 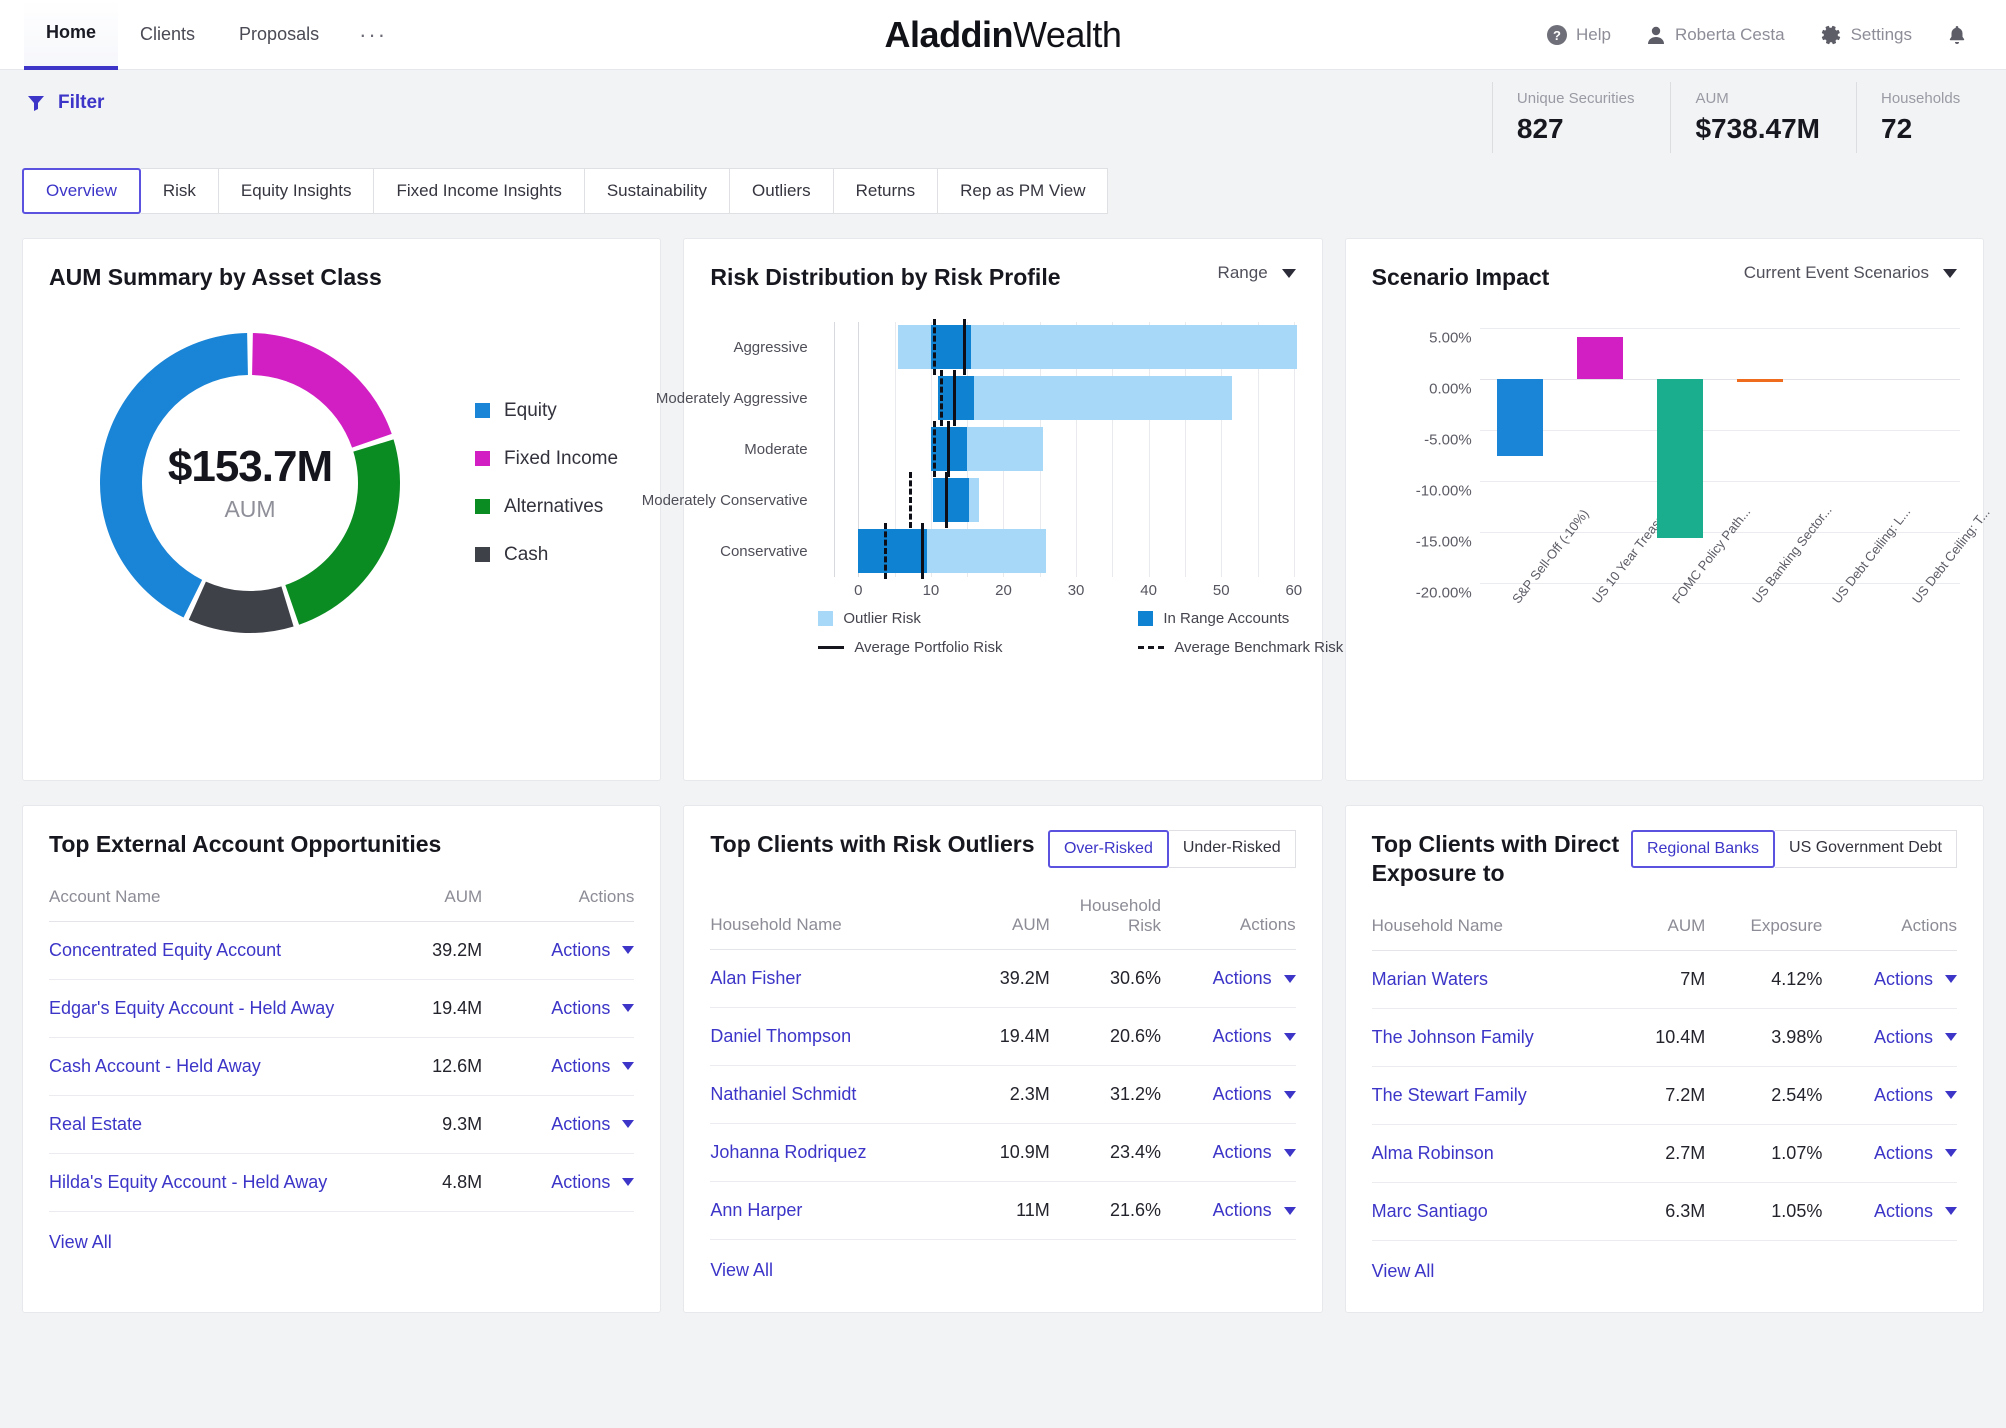 I want to click on risk-outliers-view-all: View All, so click(x=742, y=1270).